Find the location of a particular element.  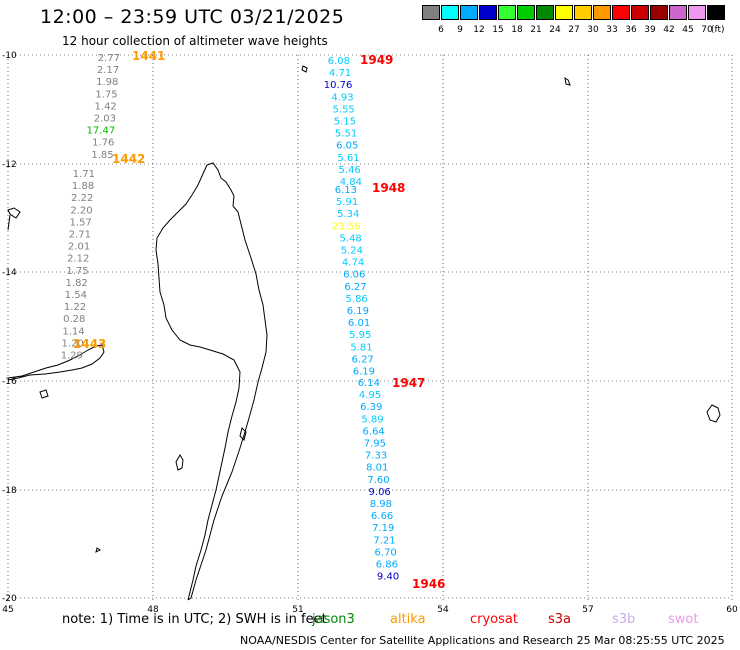

pass-time-label: 1946 is located at coordinates (428, 584).